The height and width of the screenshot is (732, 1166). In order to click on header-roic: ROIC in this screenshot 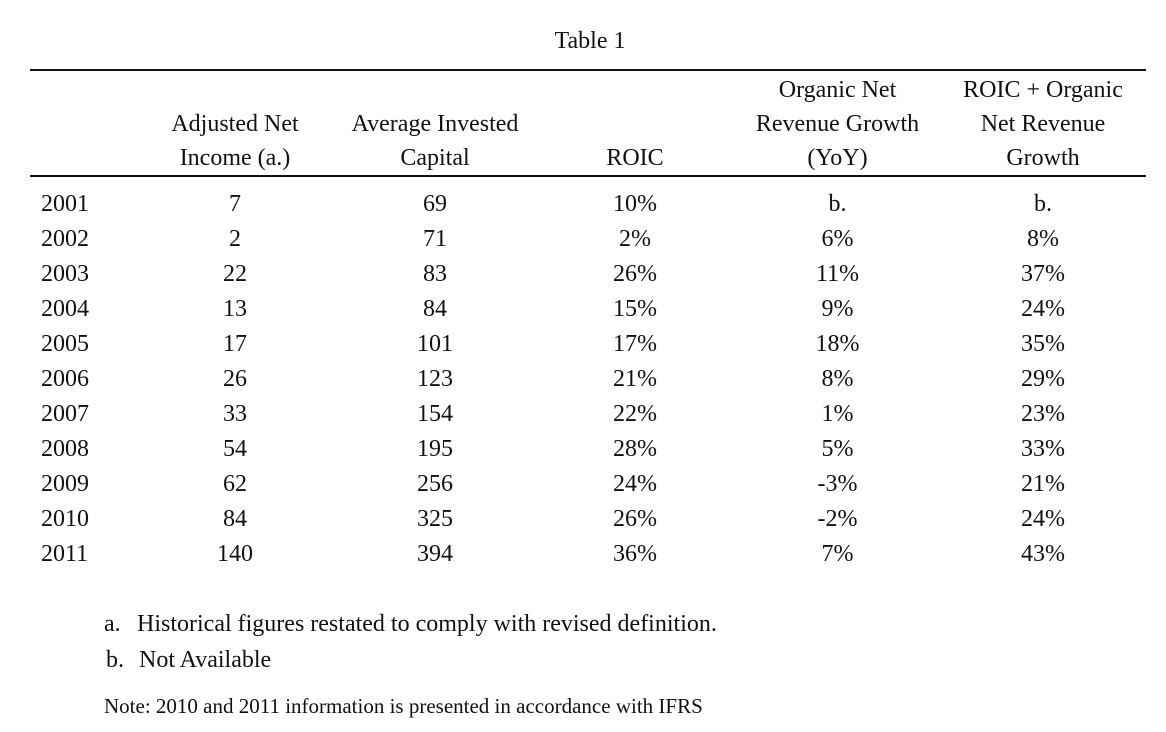, I will do `click(635, 158)`.